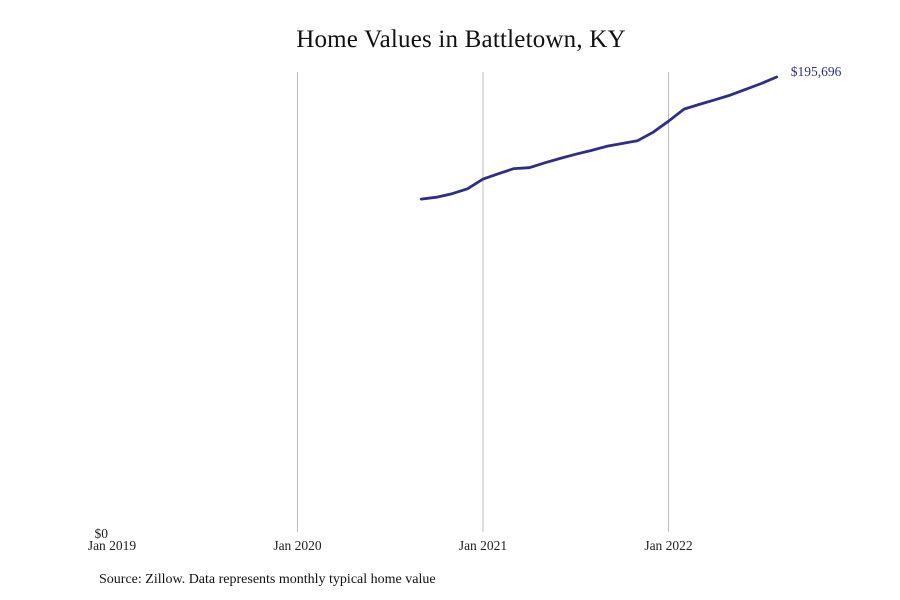 Image resolution: width=900 pixels, height=600 pixels. I want to click on x-tick-label: Jan 2020, so click(297, 545).